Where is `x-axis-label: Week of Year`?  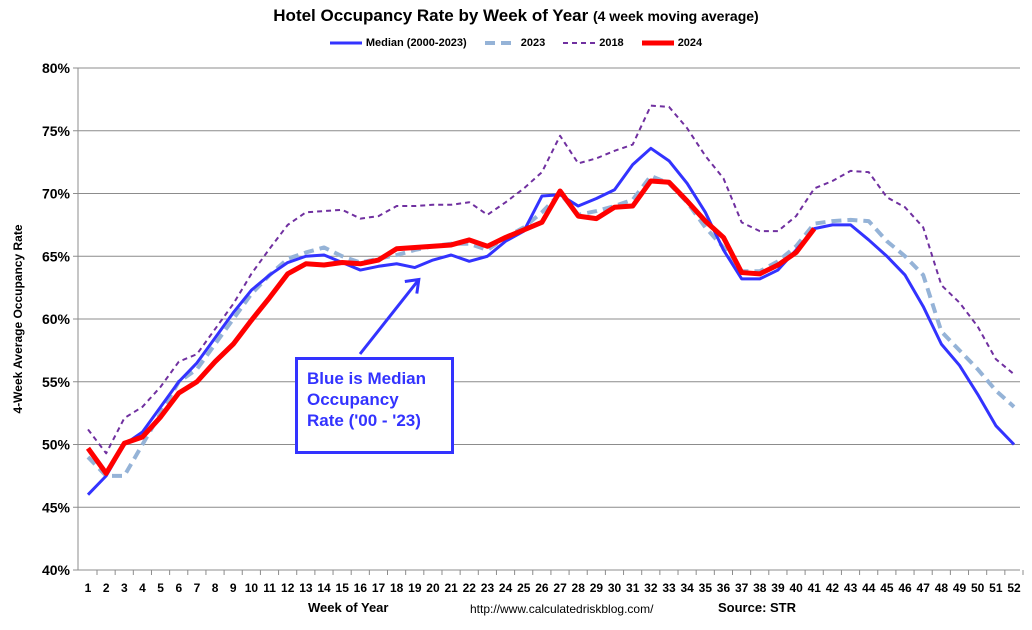 x-axis-label: Week of Year is located at coordinates (348, 607).